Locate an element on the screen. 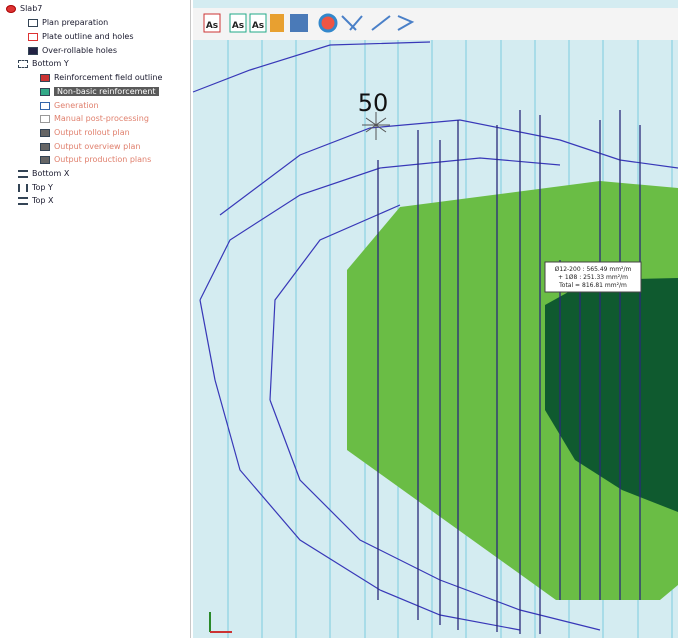  label: Plan preparation is located at coordinates (75, 22).